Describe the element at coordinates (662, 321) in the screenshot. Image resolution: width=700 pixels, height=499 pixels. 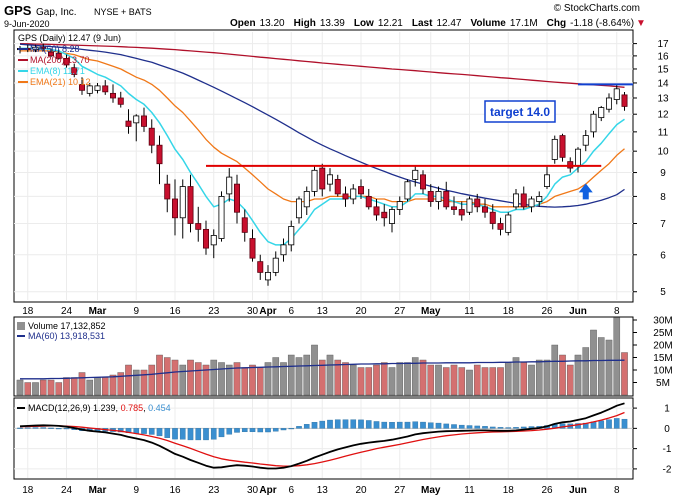
I see `volume-y-tick-label: 30M` at that location.